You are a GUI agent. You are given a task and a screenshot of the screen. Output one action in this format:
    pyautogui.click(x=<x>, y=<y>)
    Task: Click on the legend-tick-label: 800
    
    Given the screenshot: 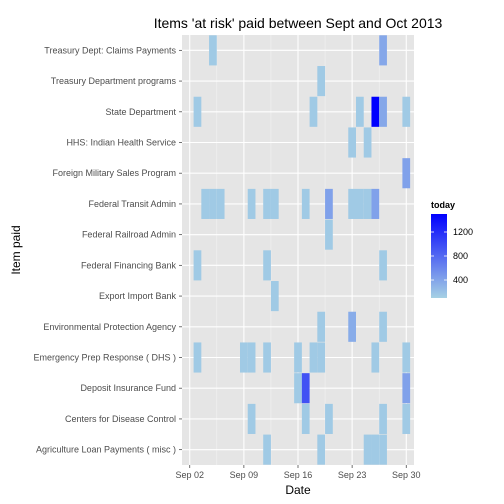 What is the action you would take?
    pyautogui.click(x=460, y=256)
    